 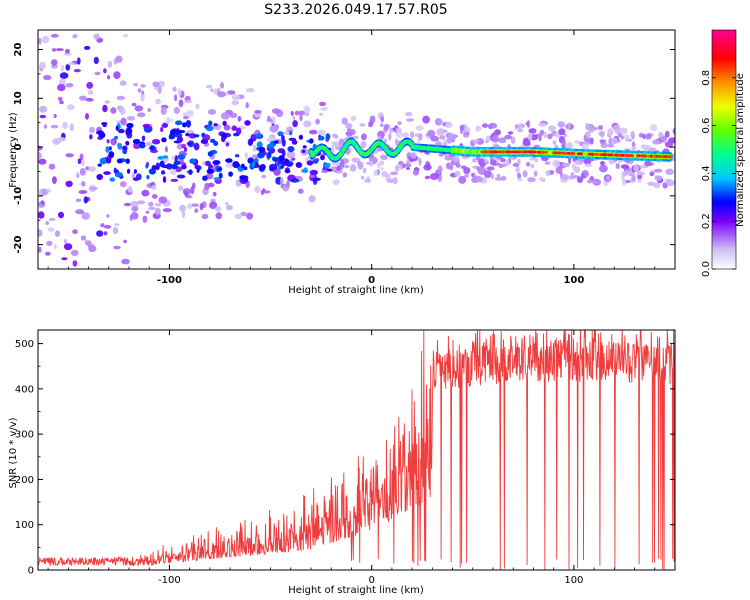 What do you see at coordinates (18, 245) in the screenshot?
I see `spectrogram-ytick-label: -20` at bounding box center [18, 245].